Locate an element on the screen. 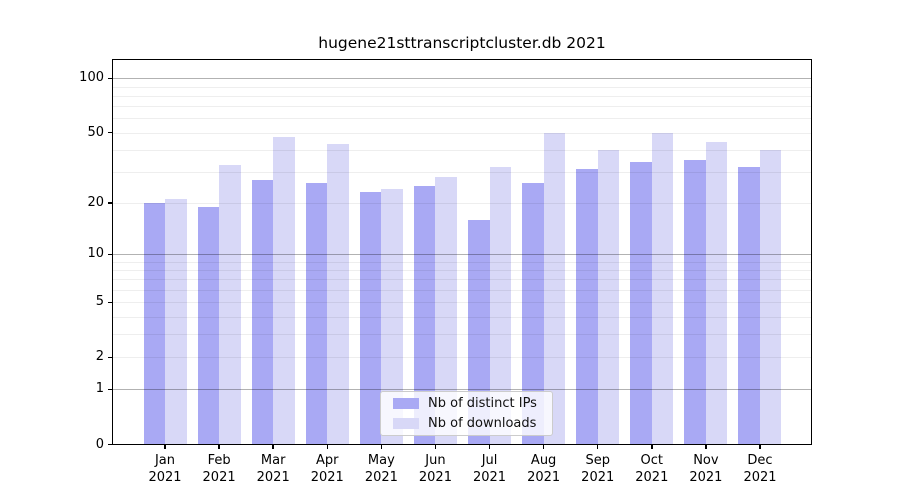 This screenshot has width=900, height=500. chart-title: hugene21sttranscriptcluster.db 2021 is located at coordinates (462, 43).